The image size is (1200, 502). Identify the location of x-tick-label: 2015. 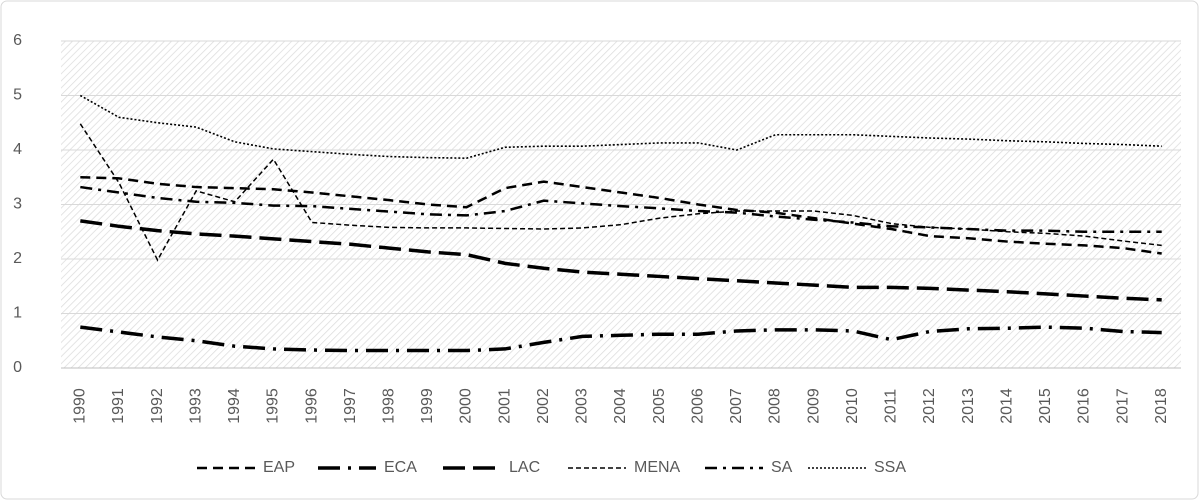
(1045, 406).